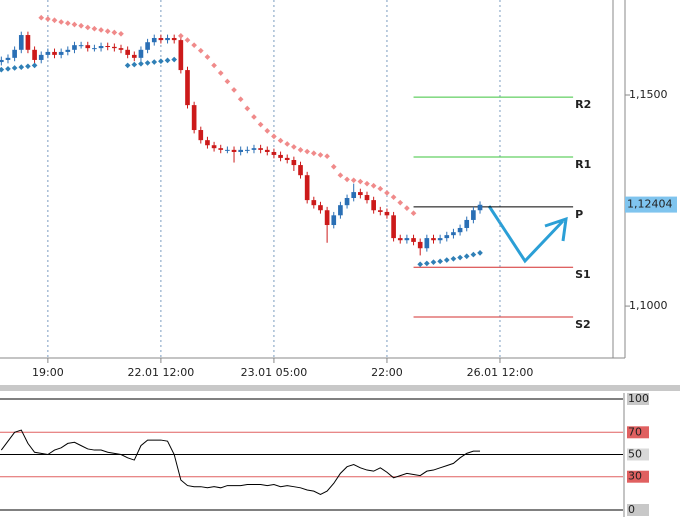  Describe the element at coordinates (387, 372) in the screenshot. I see `x-tick-label: 22:00` at that location.